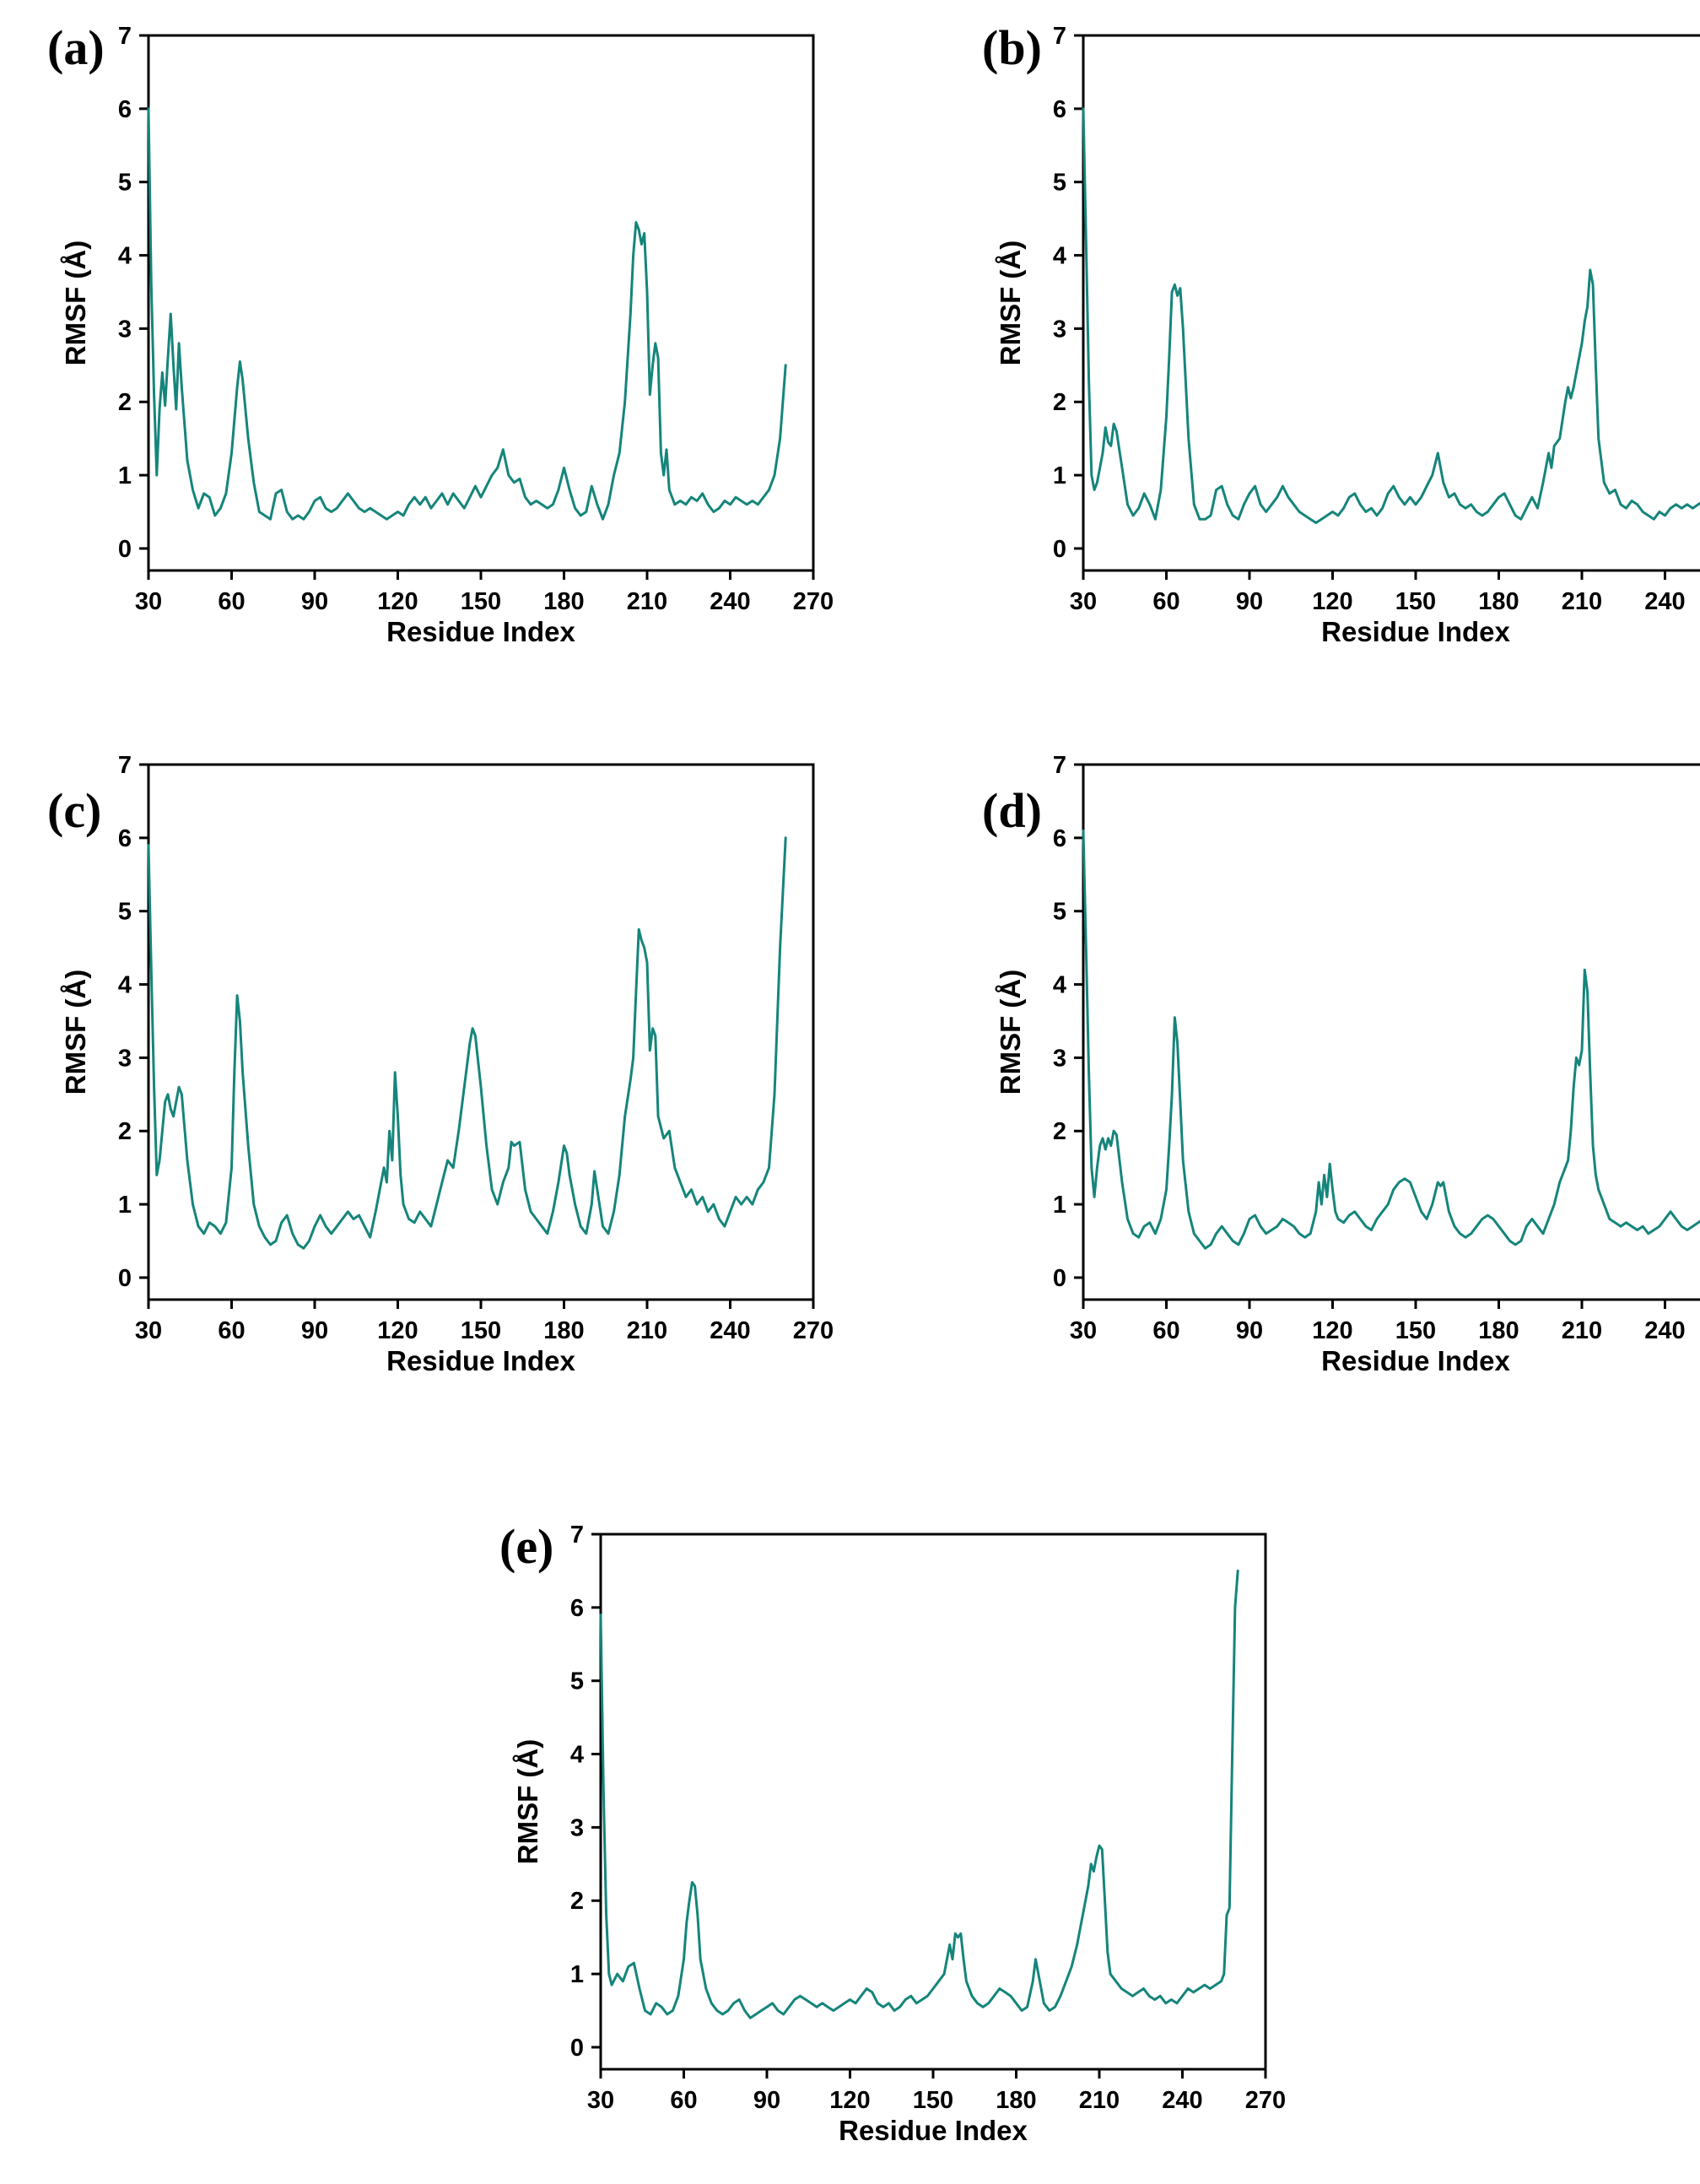  I want to click on panel-label-e: (e), so click(526, 1546).